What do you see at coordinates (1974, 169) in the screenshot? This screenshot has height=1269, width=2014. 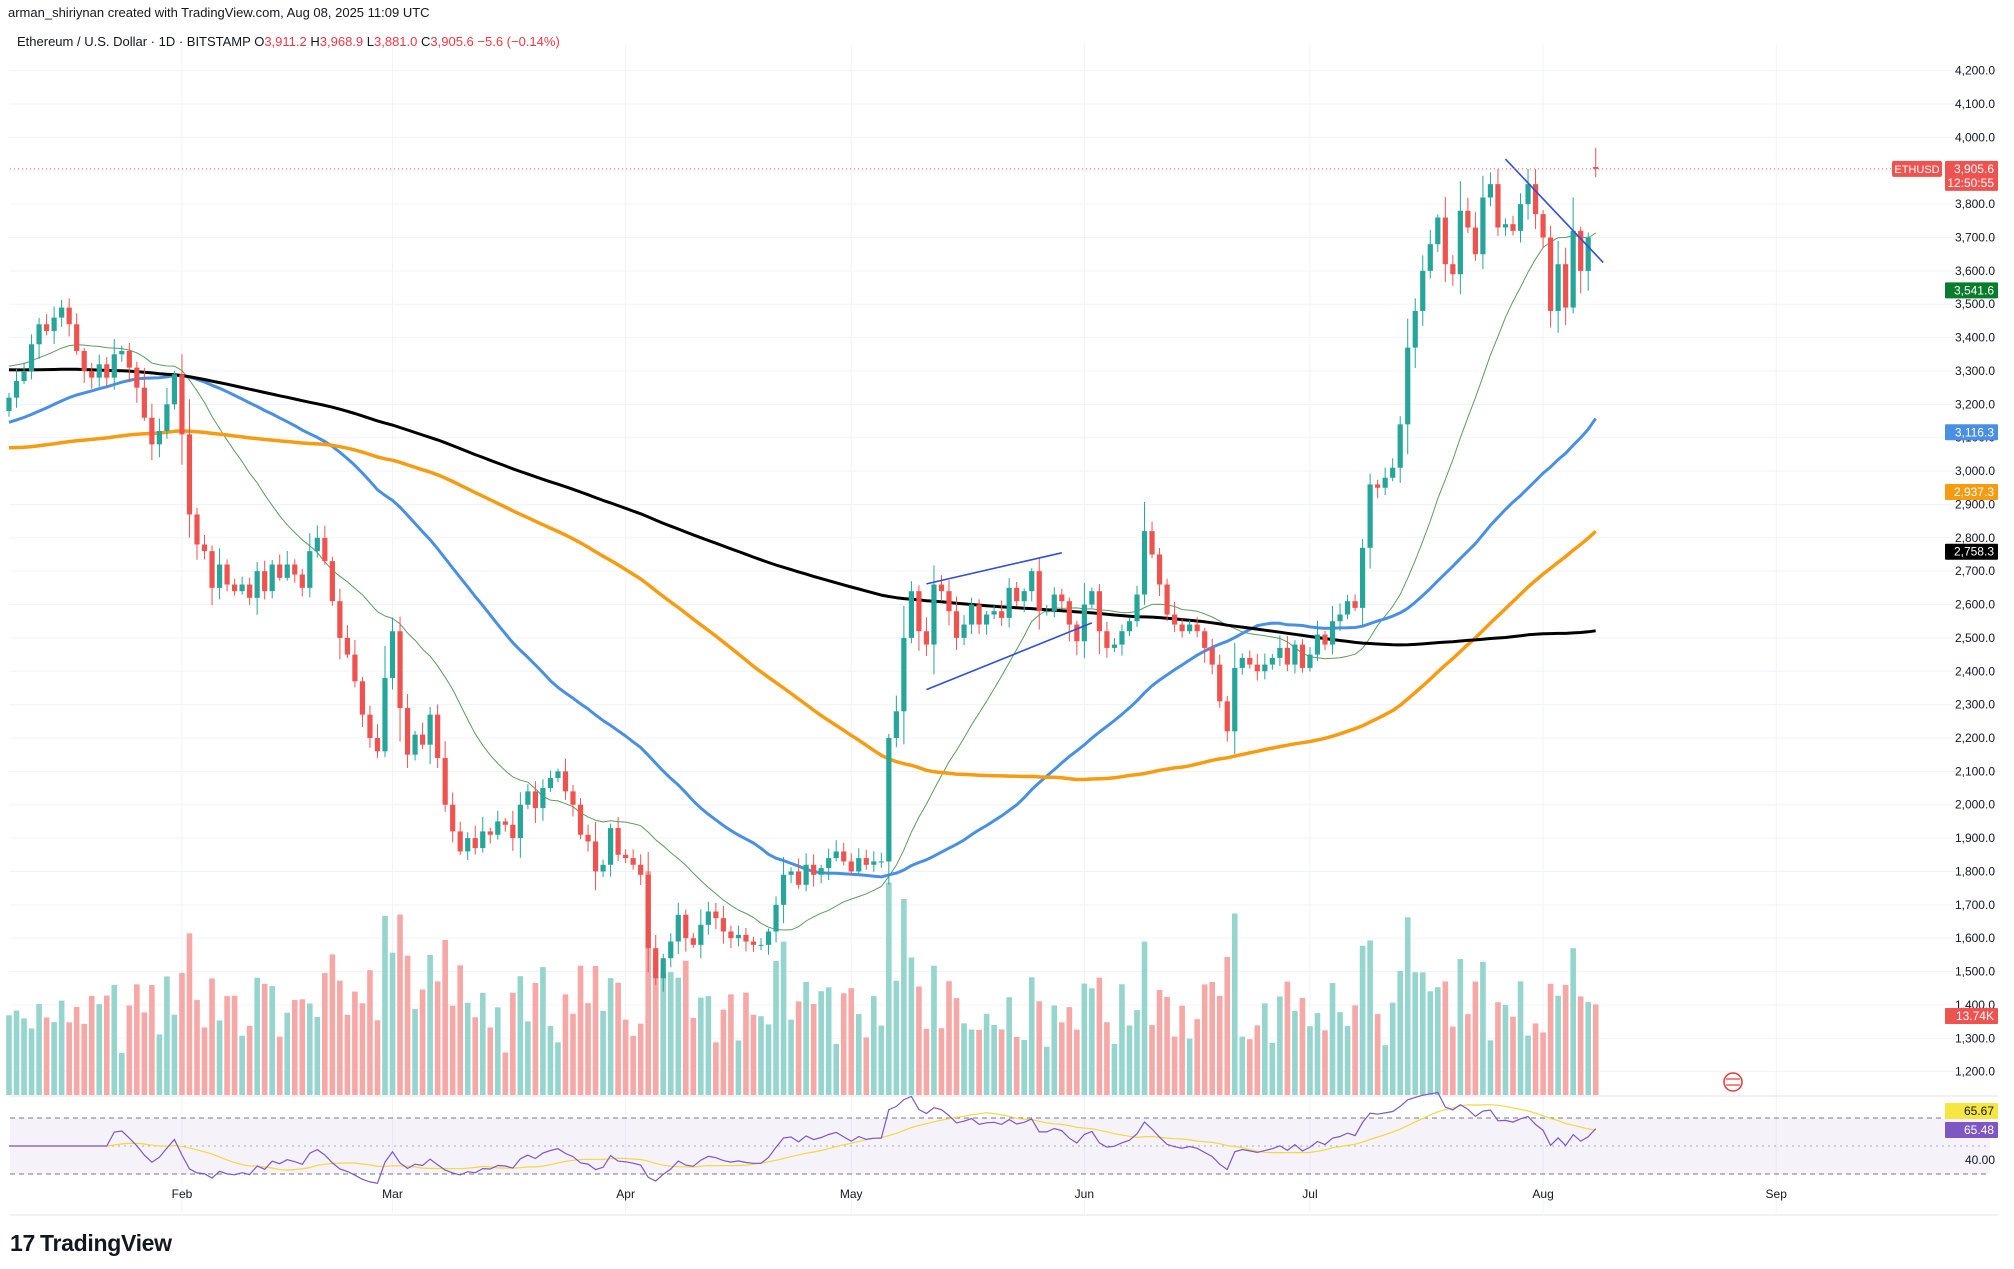 I see `last-price-value: 3,905.6` at bounding box center [1974, 169].